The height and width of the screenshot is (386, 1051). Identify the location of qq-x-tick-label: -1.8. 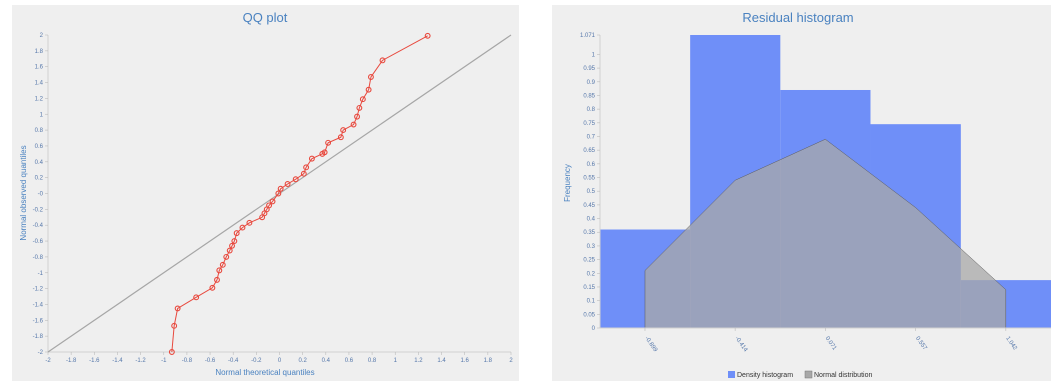
(71, 361).